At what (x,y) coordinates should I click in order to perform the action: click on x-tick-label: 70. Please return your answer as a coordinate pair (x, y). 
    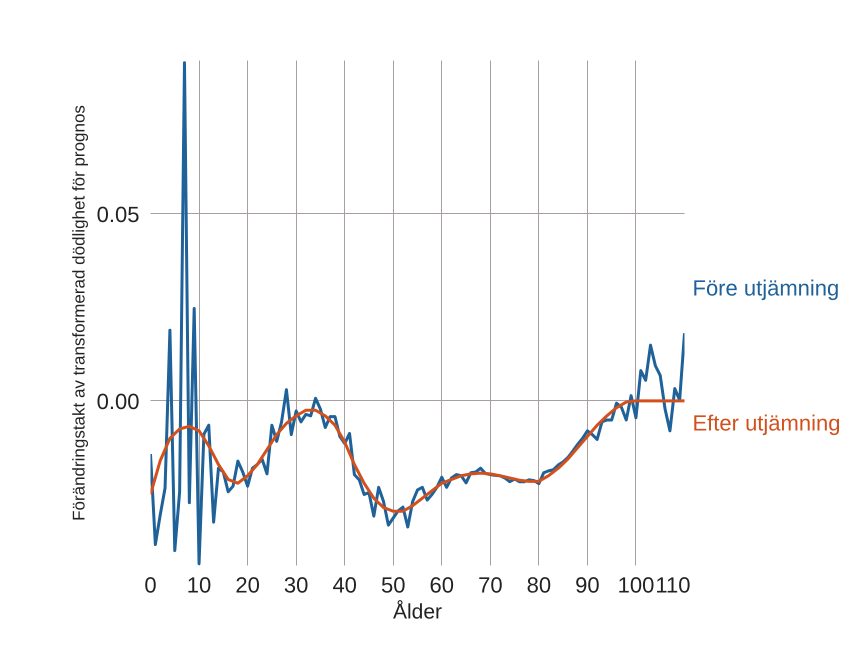
    Looking at the image, I should click on (490, 585).